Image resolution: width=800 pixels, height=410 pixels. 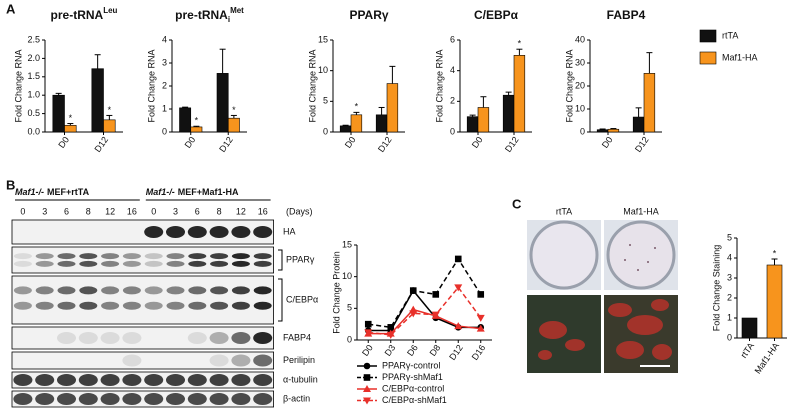 I want to click on y-tick-label: 0.0, so click(x=33, y=131).